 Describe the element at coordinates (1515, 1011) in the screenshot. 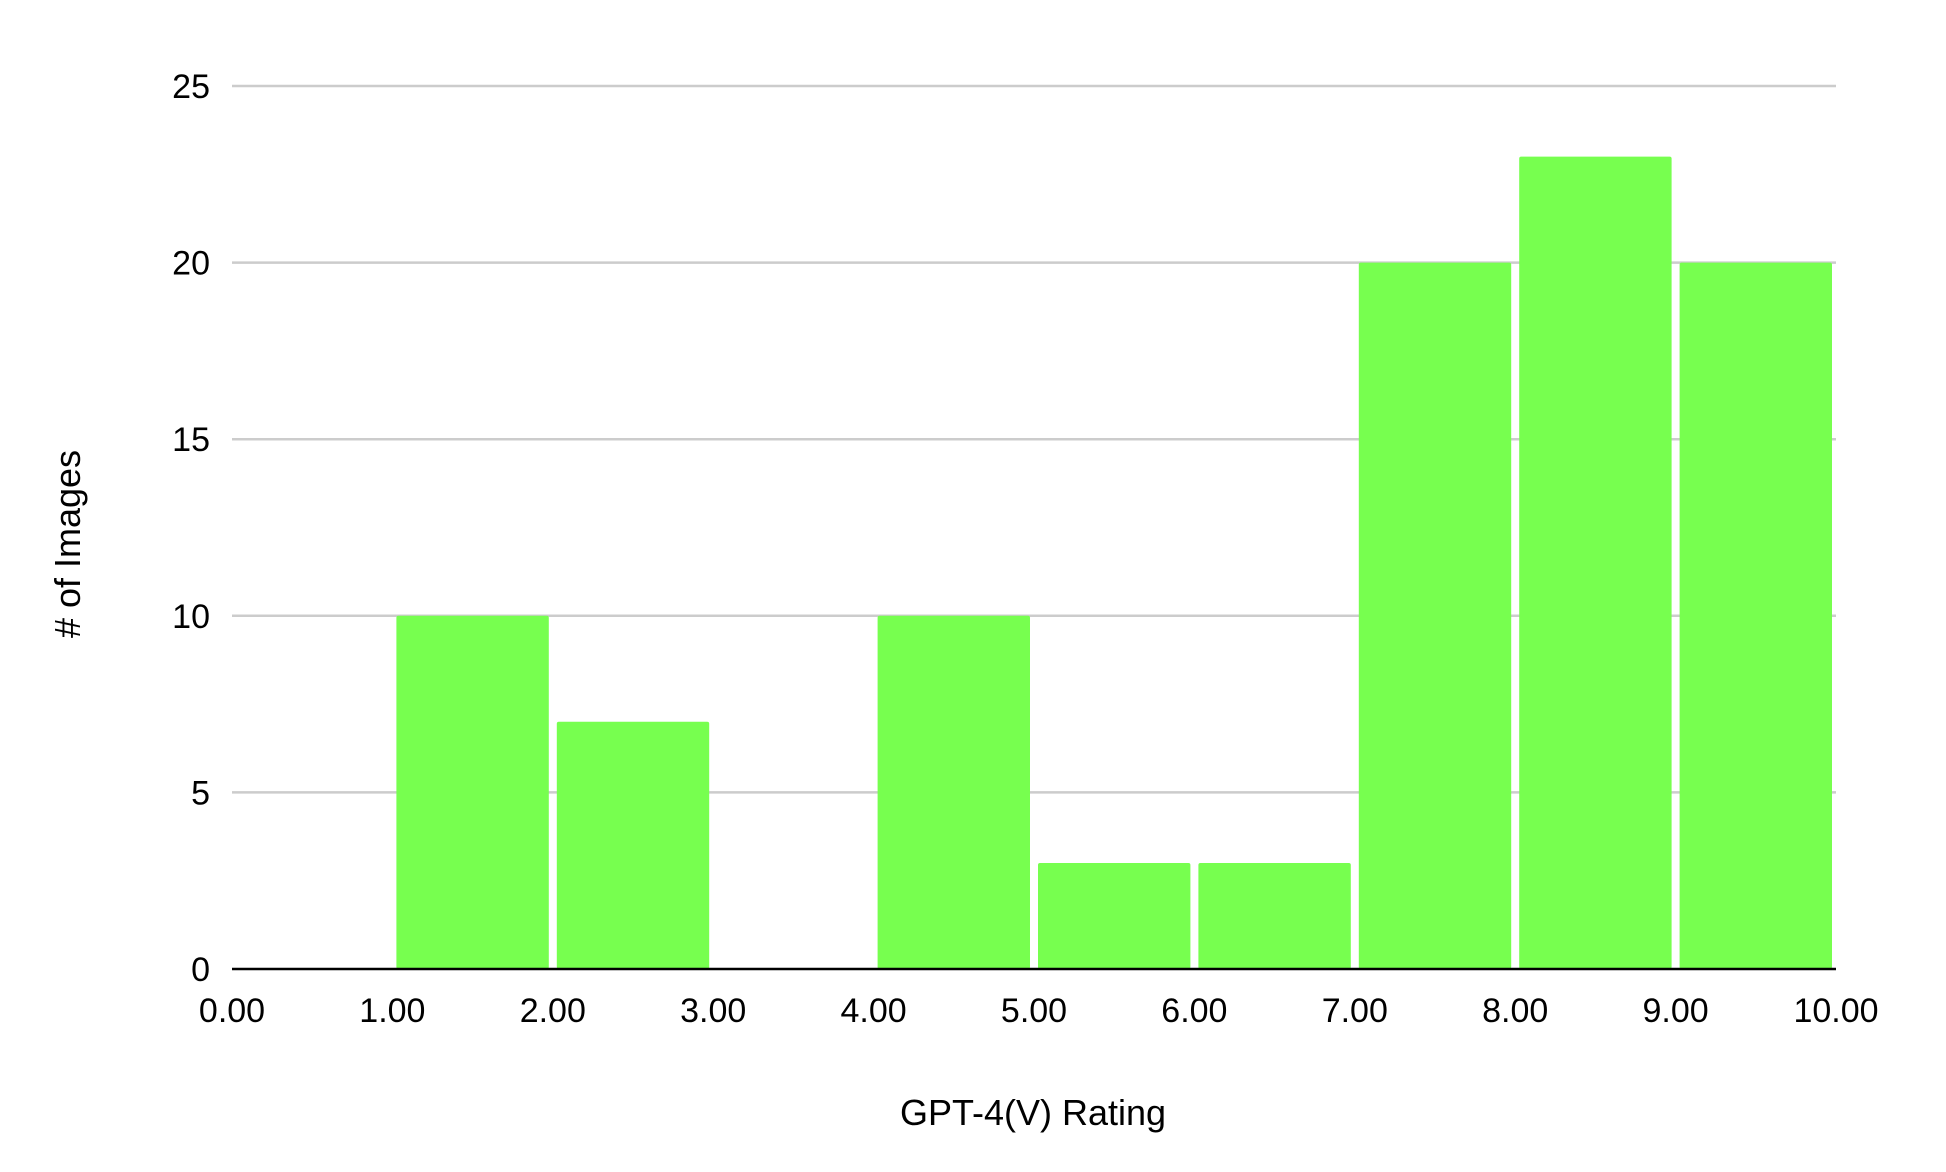

I see `x-tick-label: 8.00` at that location.